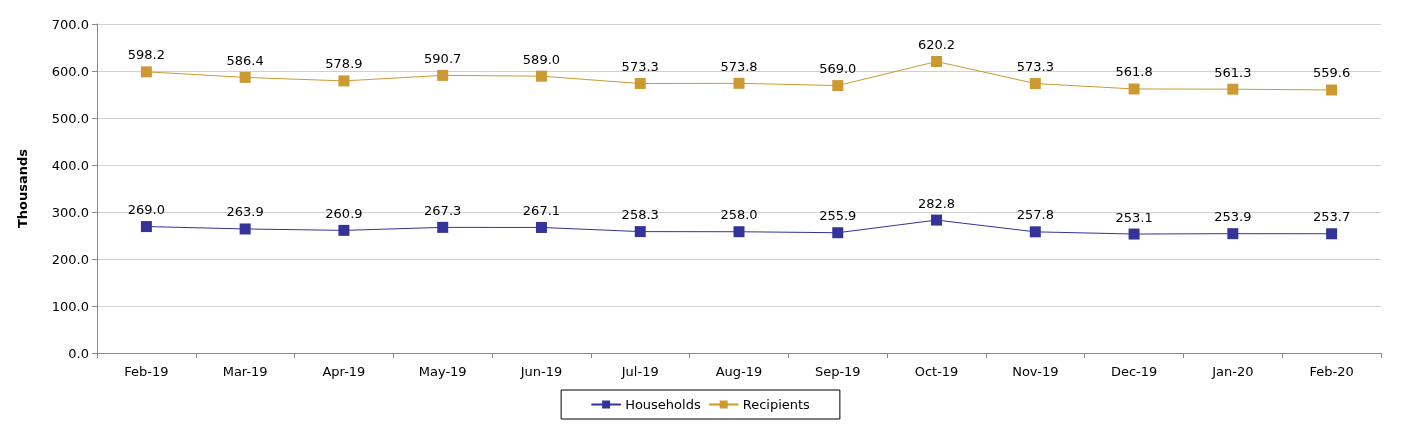 The width and height of the screenshot is (1401, 429). I want to click on data-label: 590.7, so click(443, 58).